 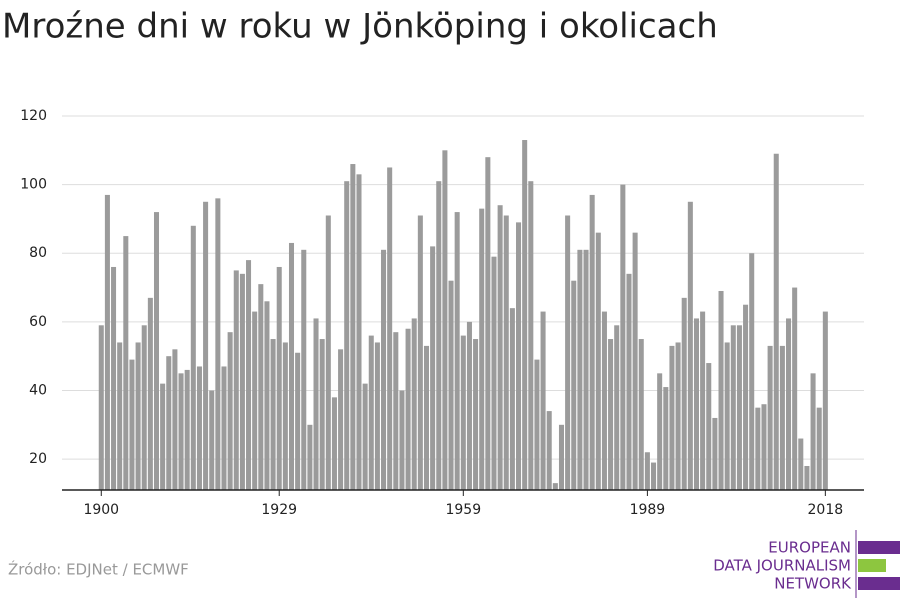 I want to click on logo-text: DATA JOURNALISM, so click(x=782, y=566).